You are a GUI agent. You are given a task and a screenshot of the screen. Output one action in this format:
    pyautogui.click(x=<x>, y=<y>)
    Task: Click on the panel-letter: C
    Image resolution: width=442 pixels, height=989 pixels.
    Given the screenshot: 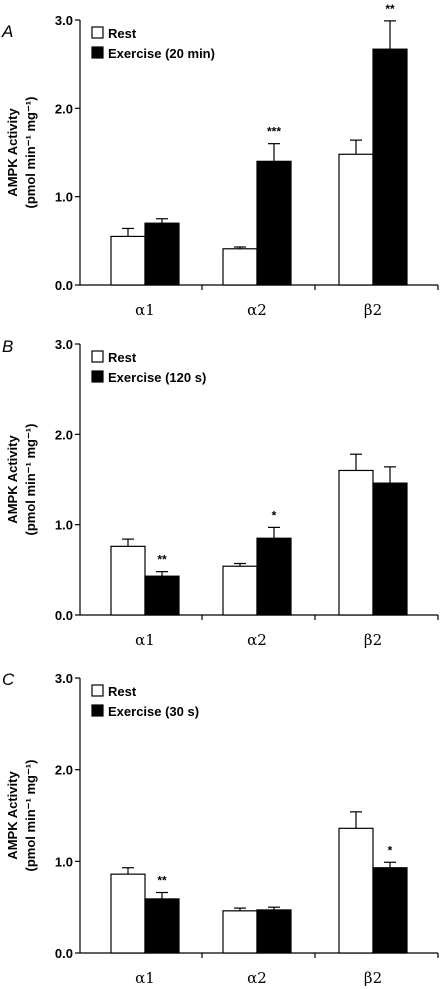 What is the action you would take?
    pyautogui.click(x=8, y=679)
    